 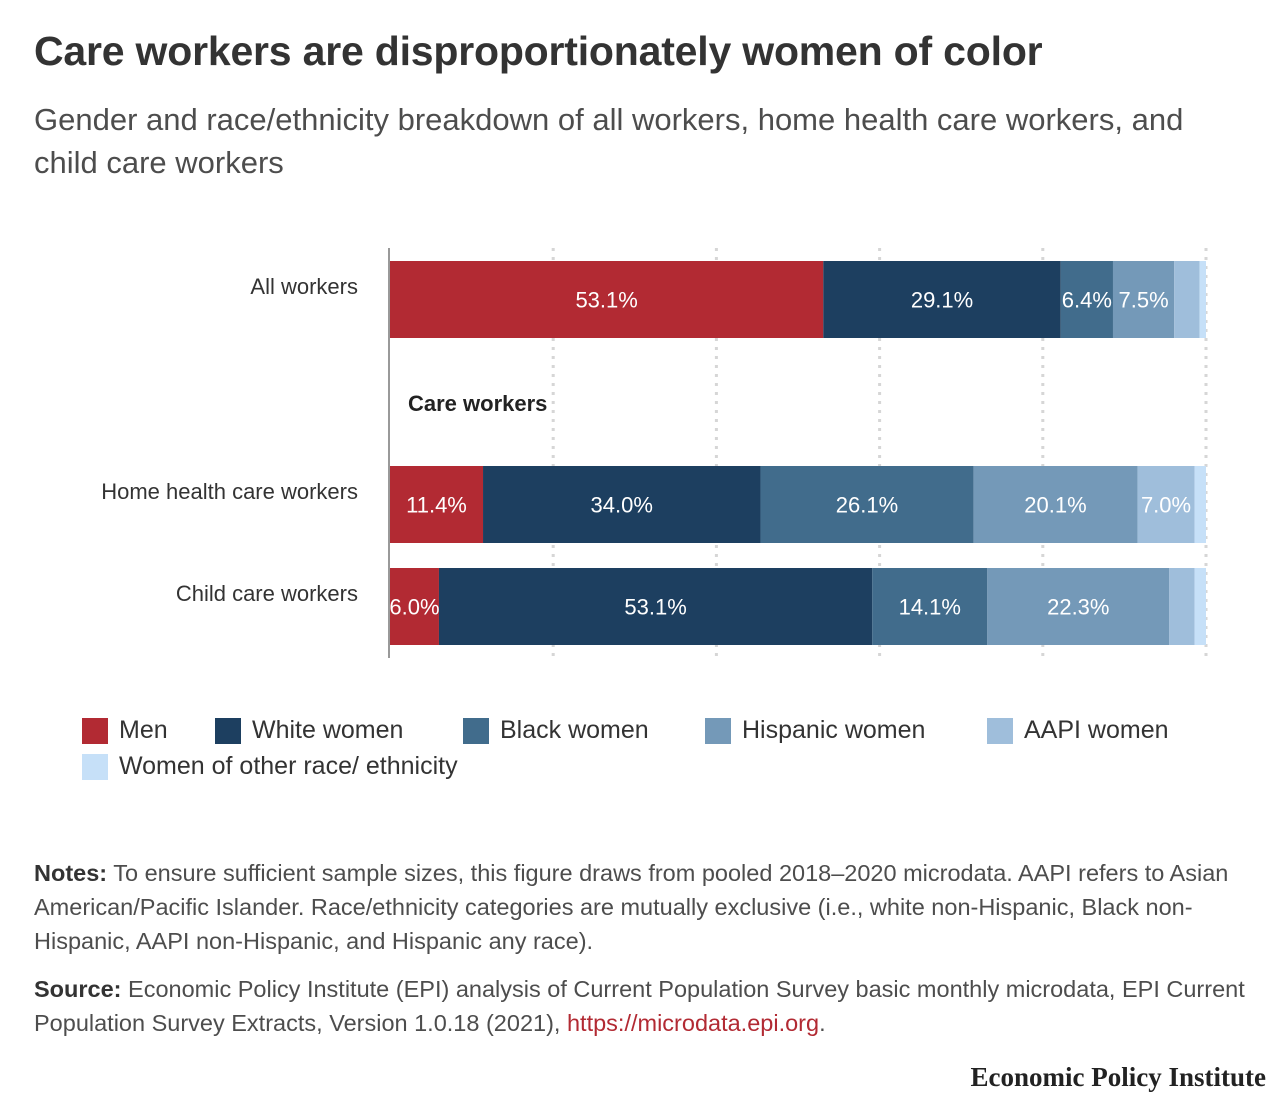 I want to click on notes-label: Notes:, so click(x=71, y=873).